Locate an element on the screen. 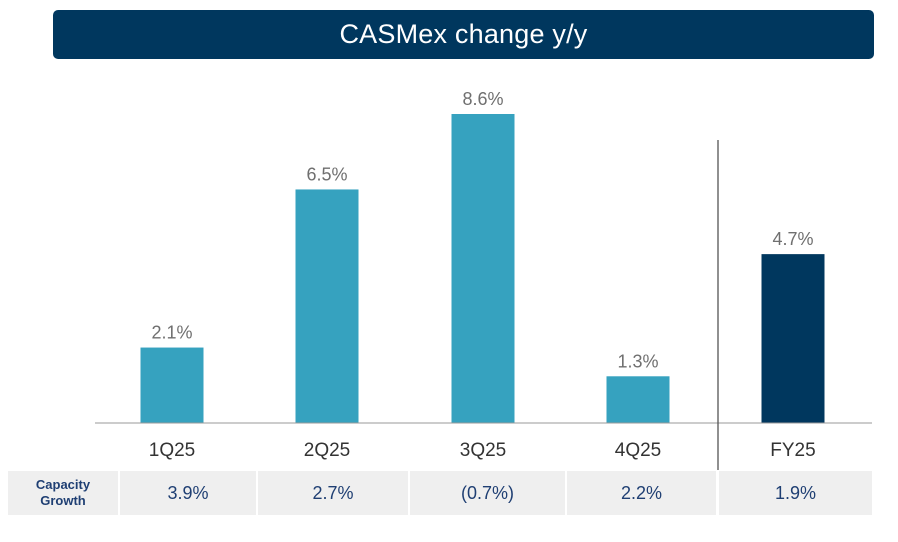 Image resolution: width=898 pixels, height=542 pixels. bar-1q25 is located at coordinates (172, 385).